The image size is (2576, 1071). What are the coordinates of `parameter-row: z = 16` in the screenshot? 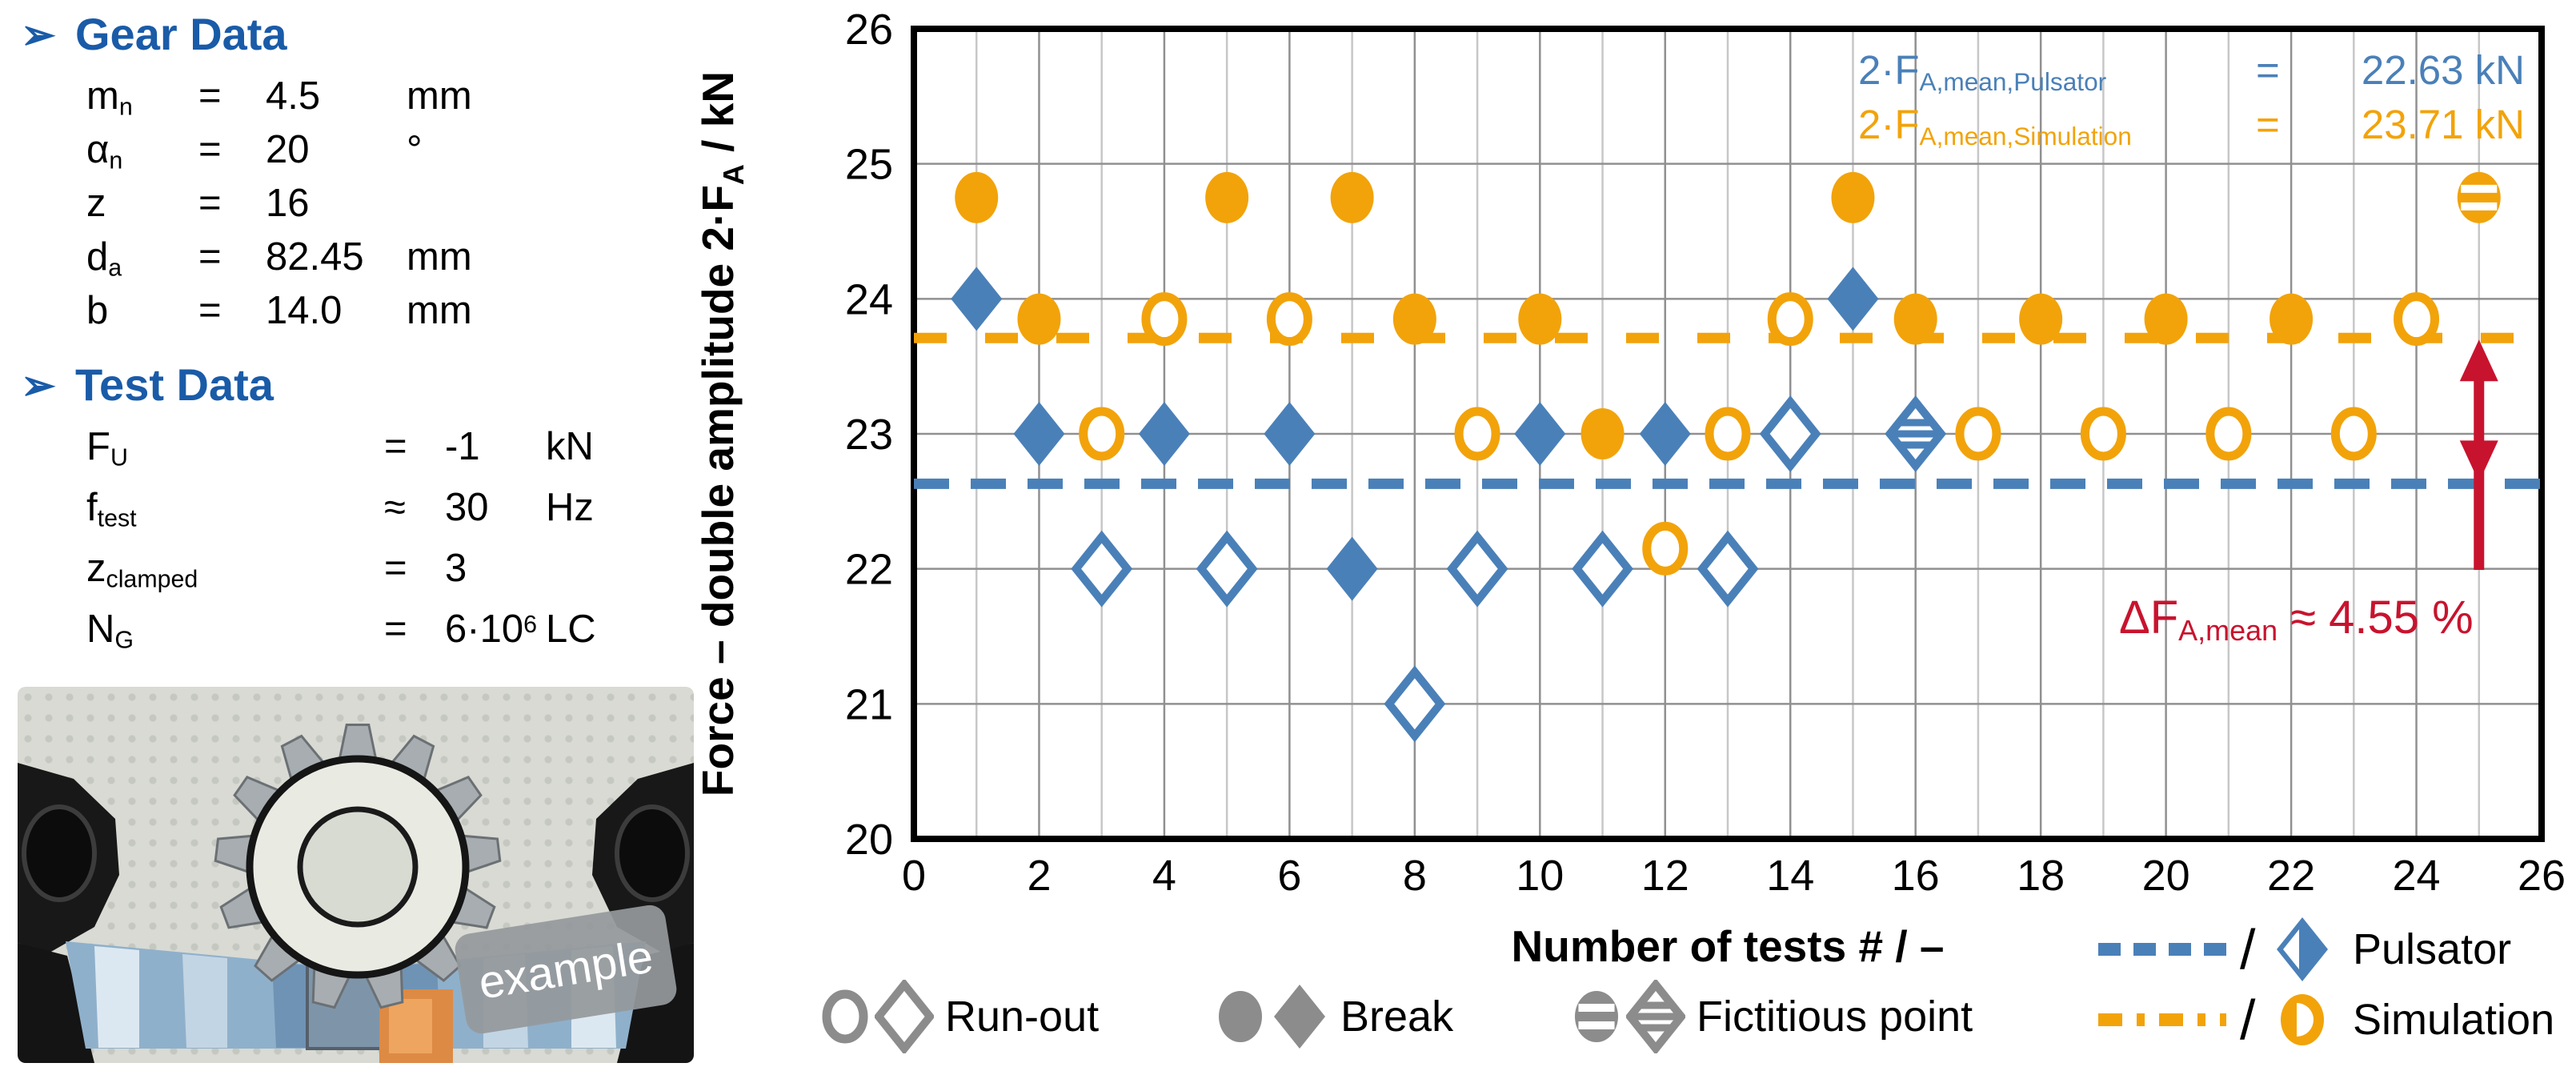 It's located at (350, 208).